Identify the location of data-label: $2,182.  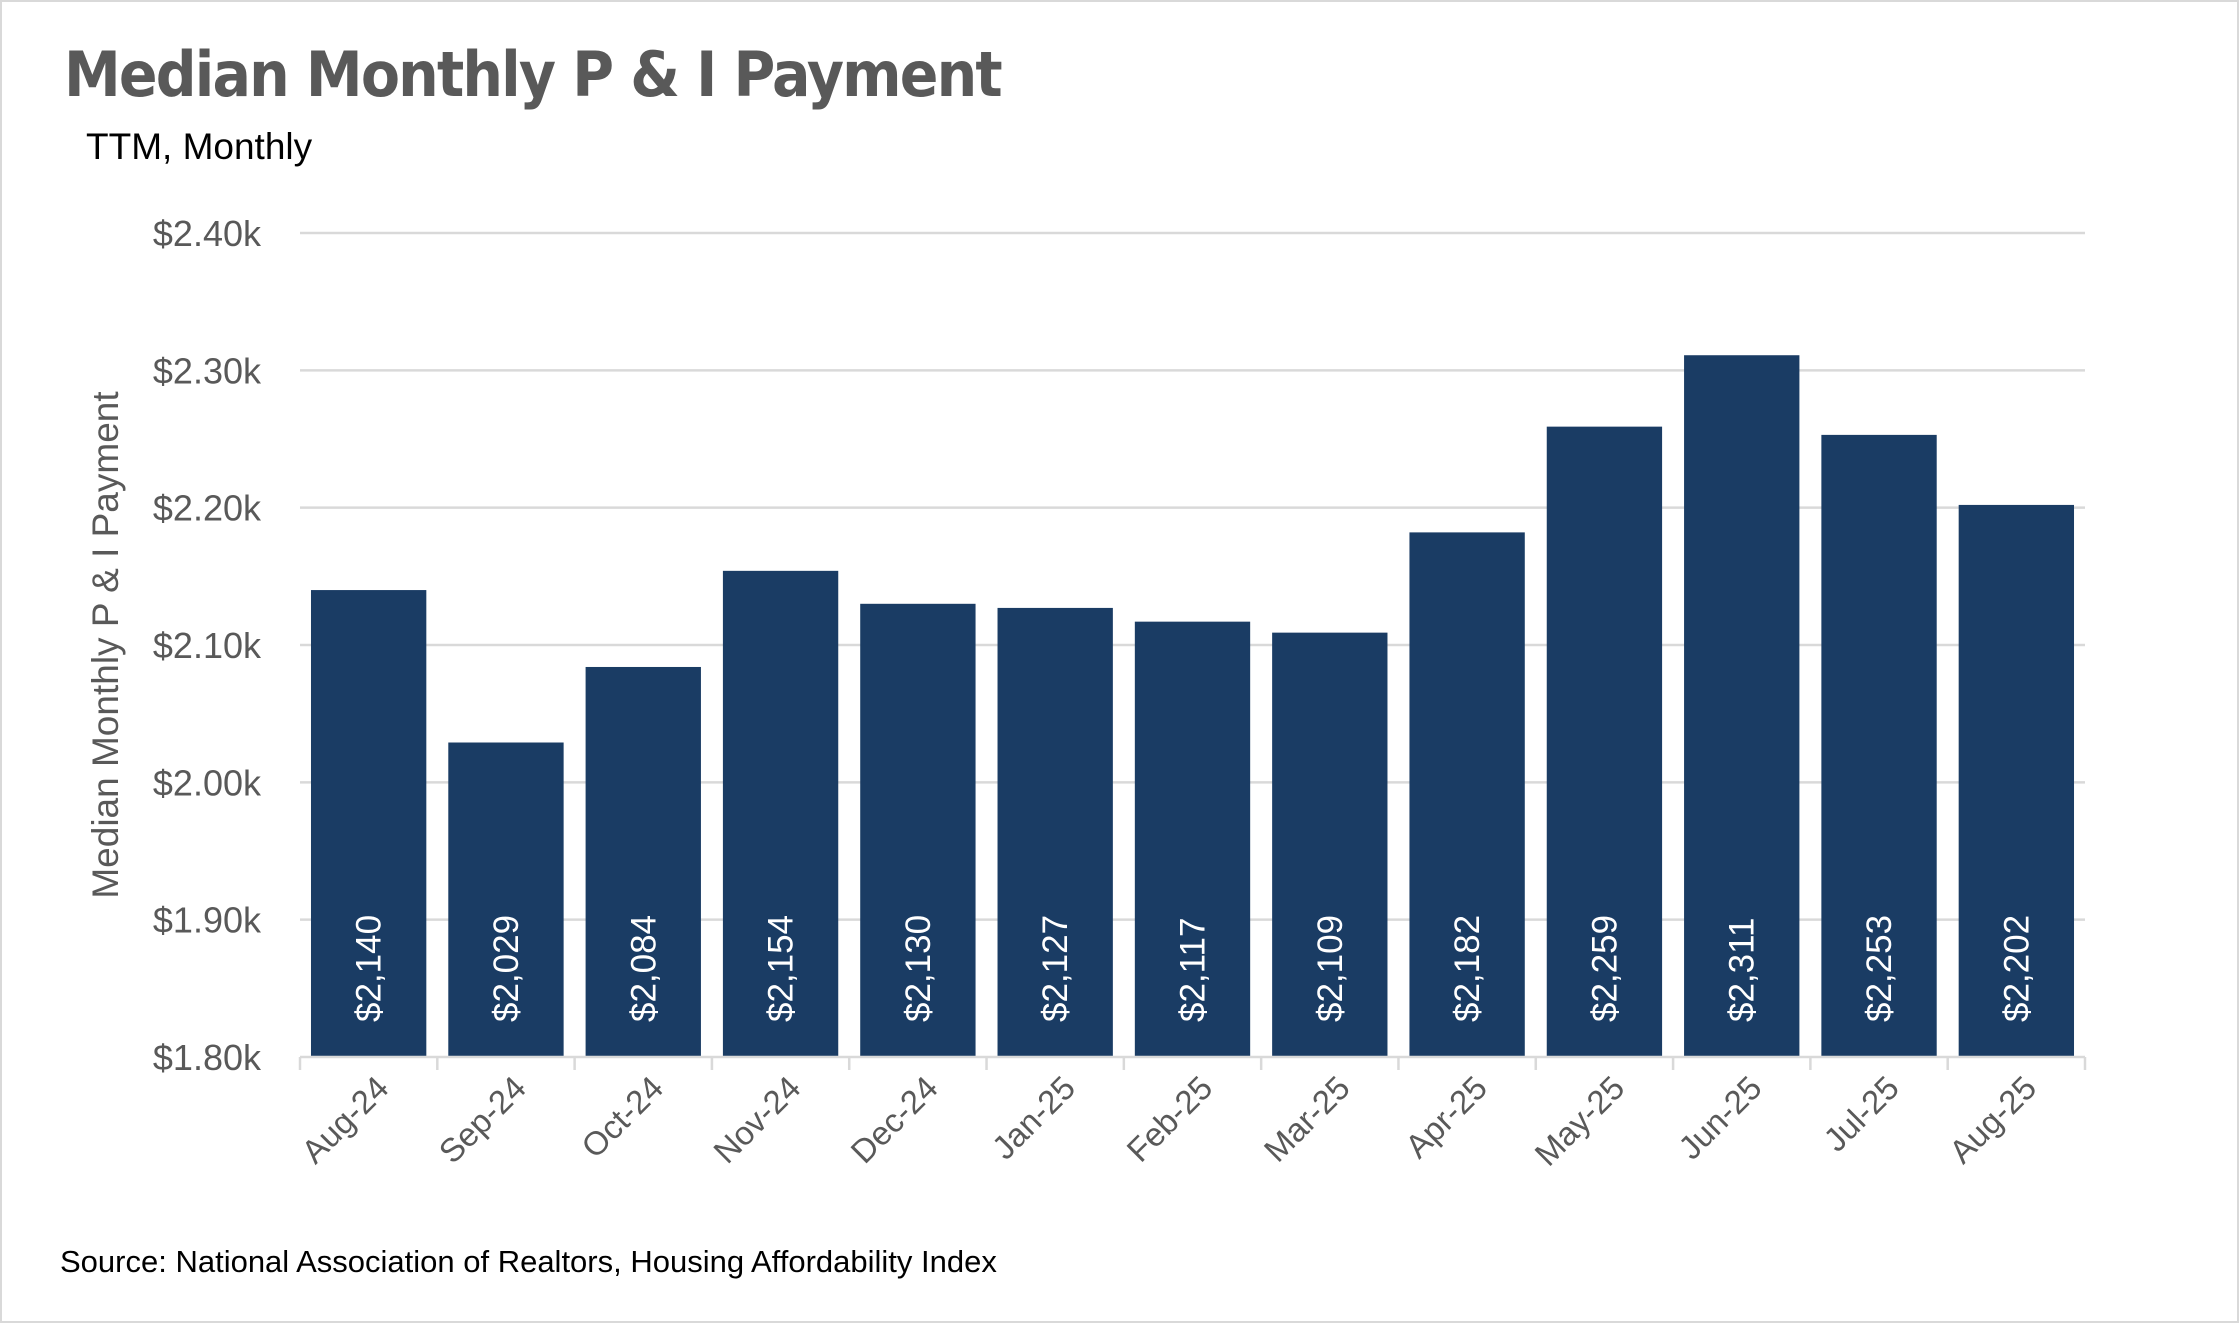
(1467, 968).